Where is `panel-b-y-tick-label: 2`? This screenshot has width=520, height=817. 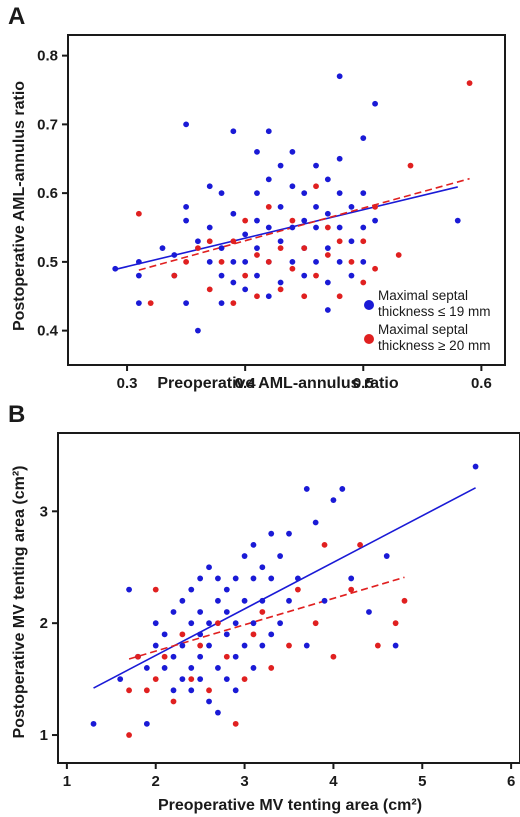
panel-b-y-tick-label: 2 is located at coordinates (44, 623).